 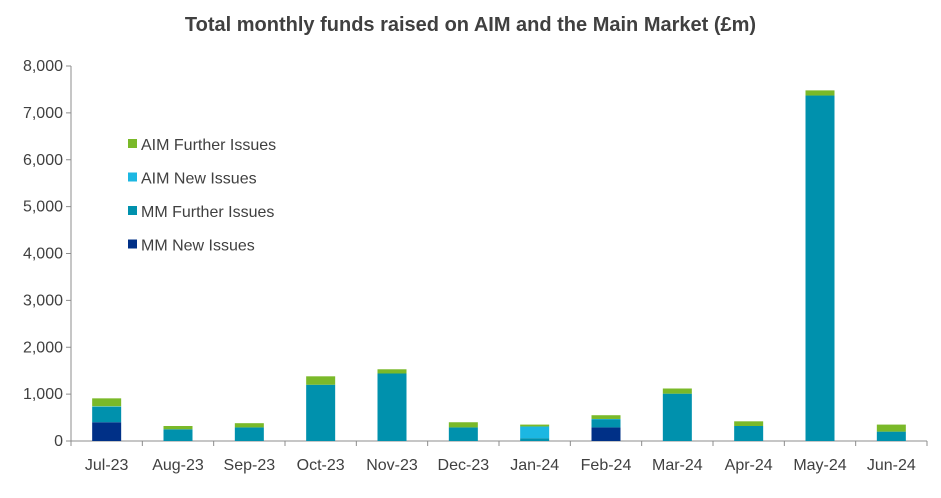 What do you see at coordinates (819, 465) in the screenshot?
I see `x-tick-label: May-24` at bounding box center [819, 465].